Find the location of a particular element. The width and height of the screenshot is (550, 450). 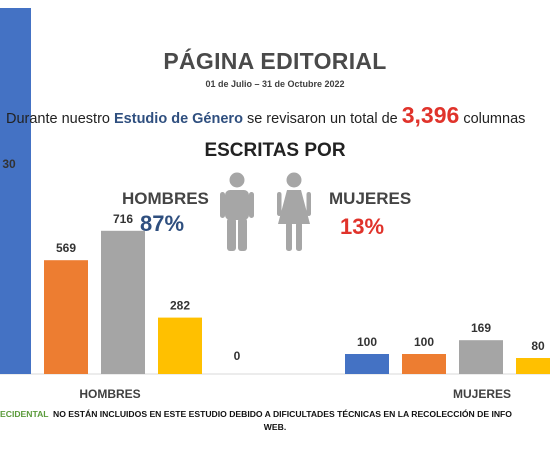

men-percent: 87% is located at coordinates (162, 223).